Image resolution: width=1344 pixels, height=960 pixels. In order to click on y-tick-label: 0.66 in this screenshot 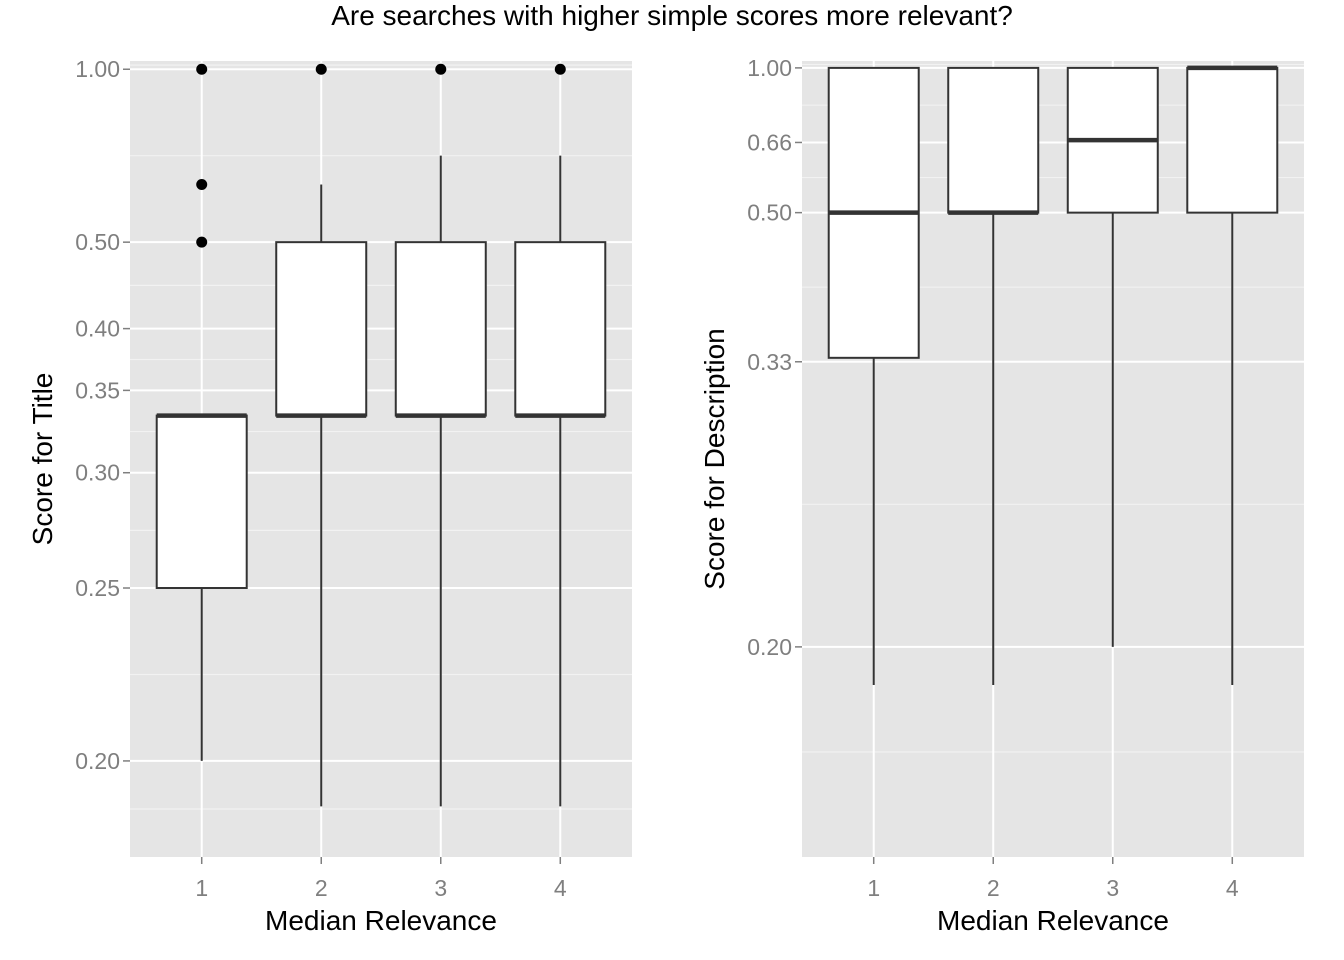, I will do `click(769, 142)`.